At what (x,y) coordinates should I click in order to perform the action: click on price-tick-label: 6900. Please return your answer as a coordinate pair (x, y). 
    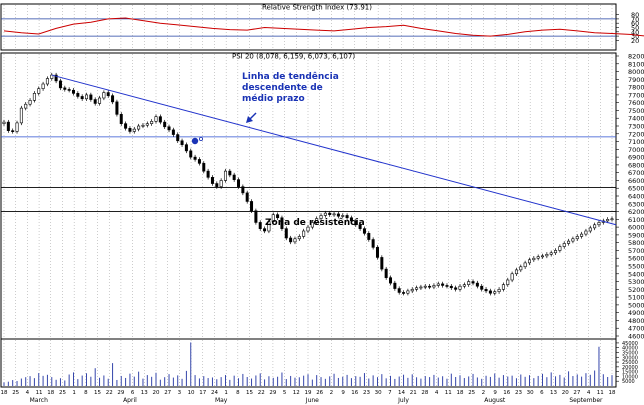
    Looking at the image, I should click on (636, 158).